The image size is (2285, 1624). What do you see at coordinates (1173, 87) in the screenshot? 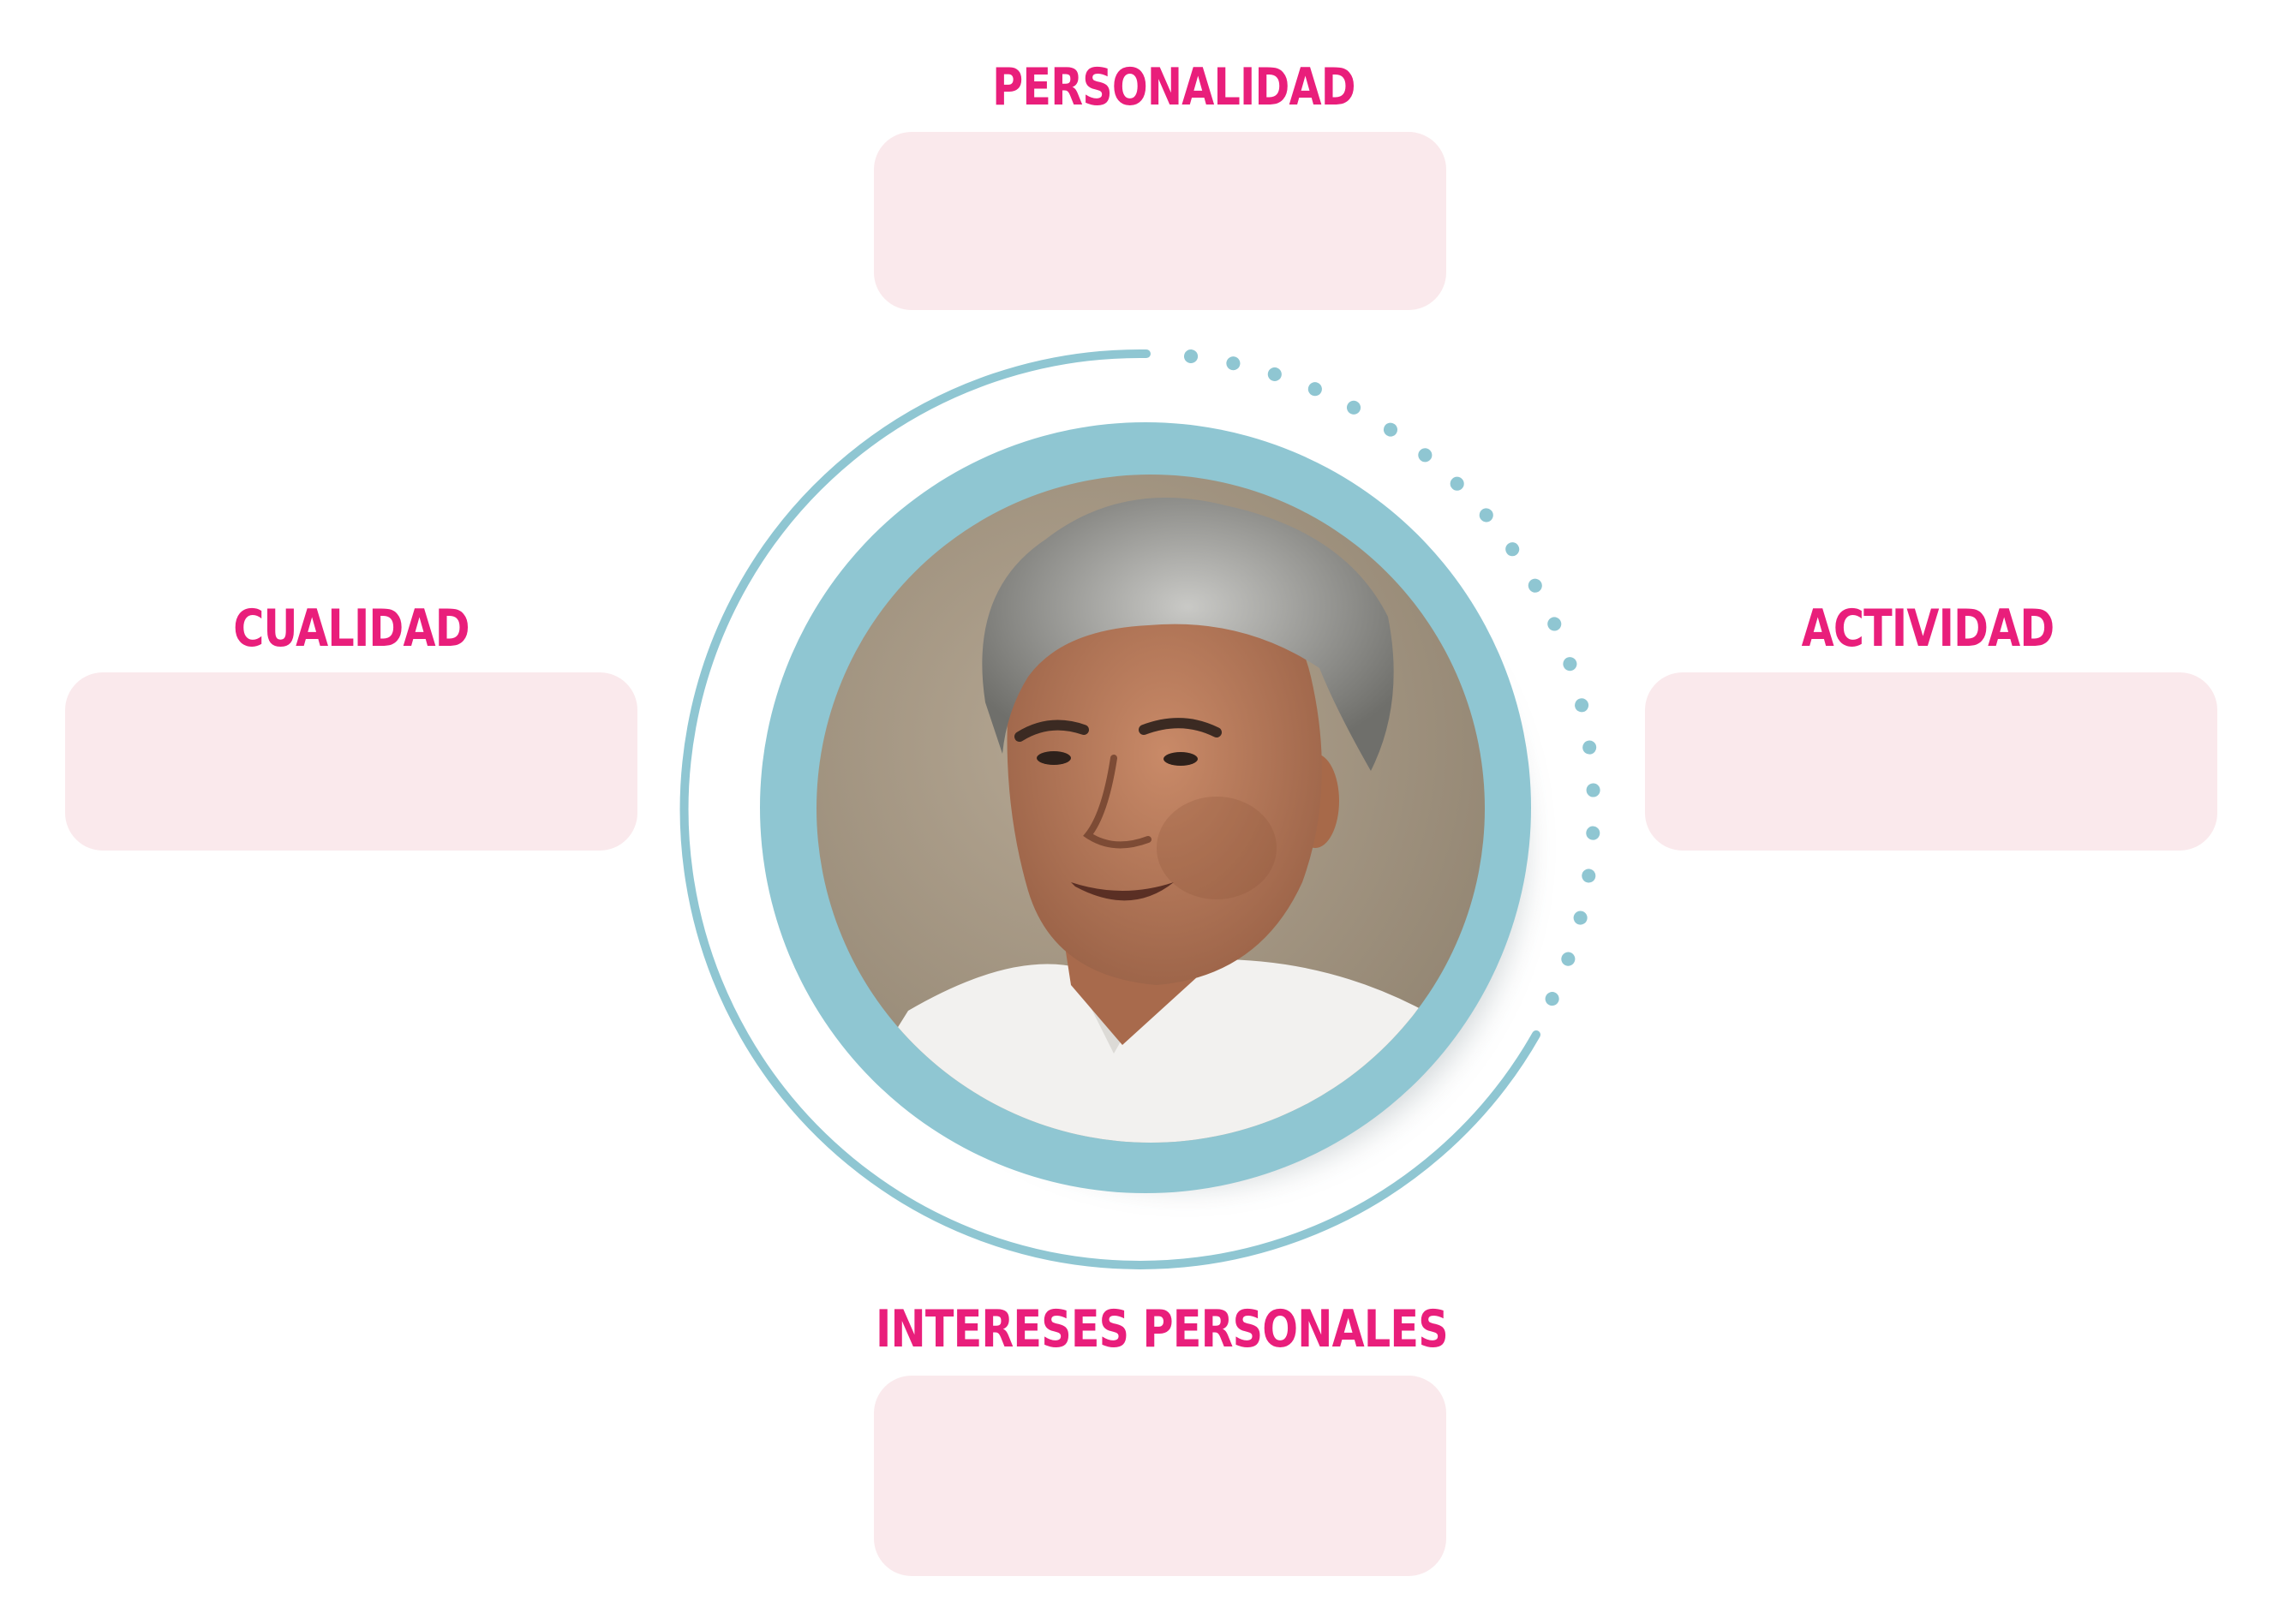
I see `label-personalidad: PERSONALIDAD` at bounding box center [1173, 87].